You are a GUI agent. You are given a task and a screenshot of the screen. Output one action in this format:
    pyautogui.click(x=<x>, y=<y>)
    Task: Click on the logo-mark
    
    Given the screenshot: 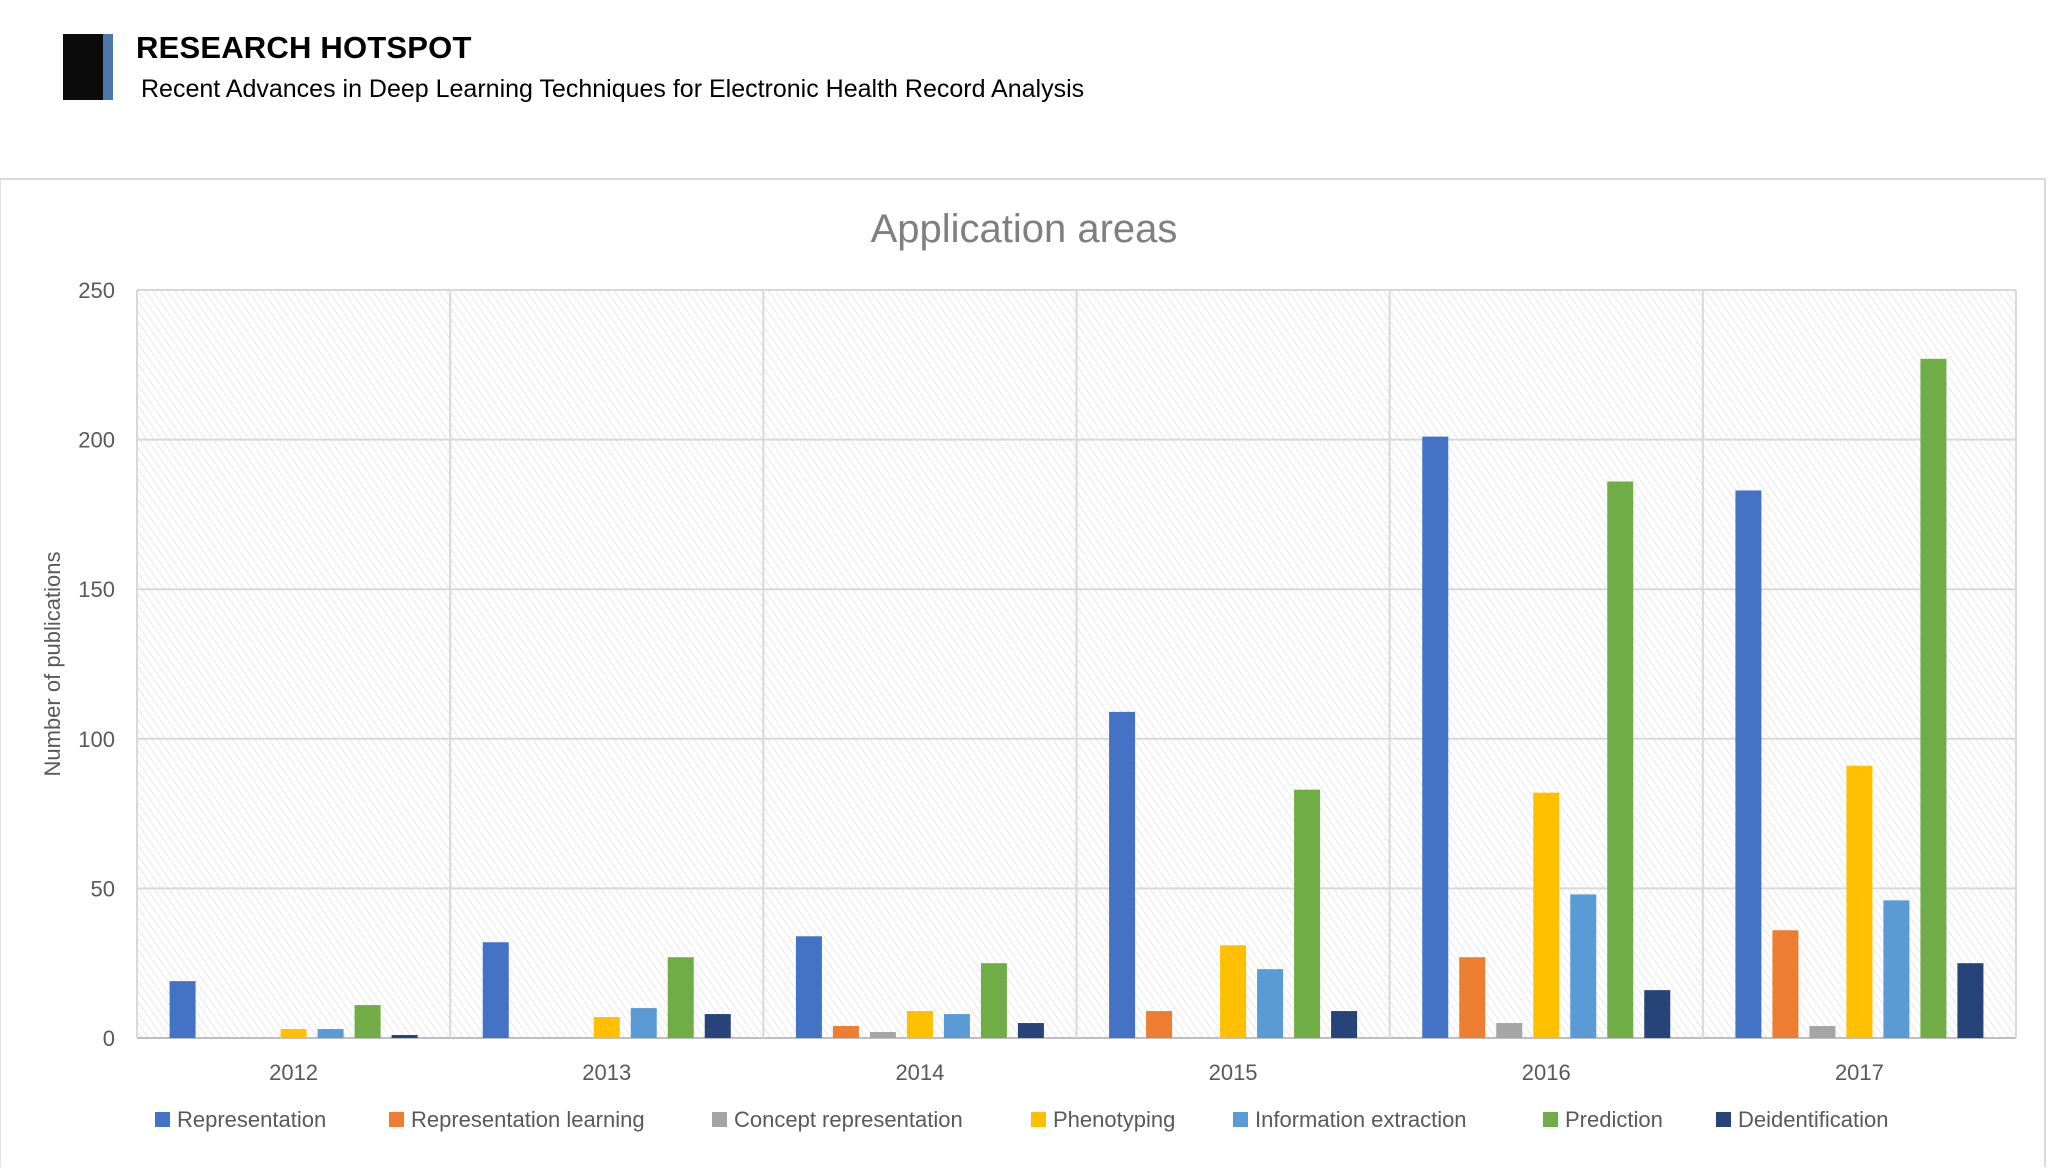 What is the action you would take?
    pyautogui.click(x=83, y=67)
    